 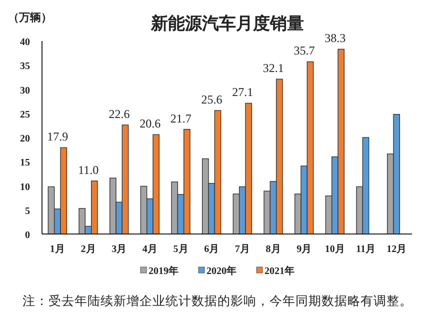 I want to click on x-tick-label: 7月, so click(x=242, y=249).